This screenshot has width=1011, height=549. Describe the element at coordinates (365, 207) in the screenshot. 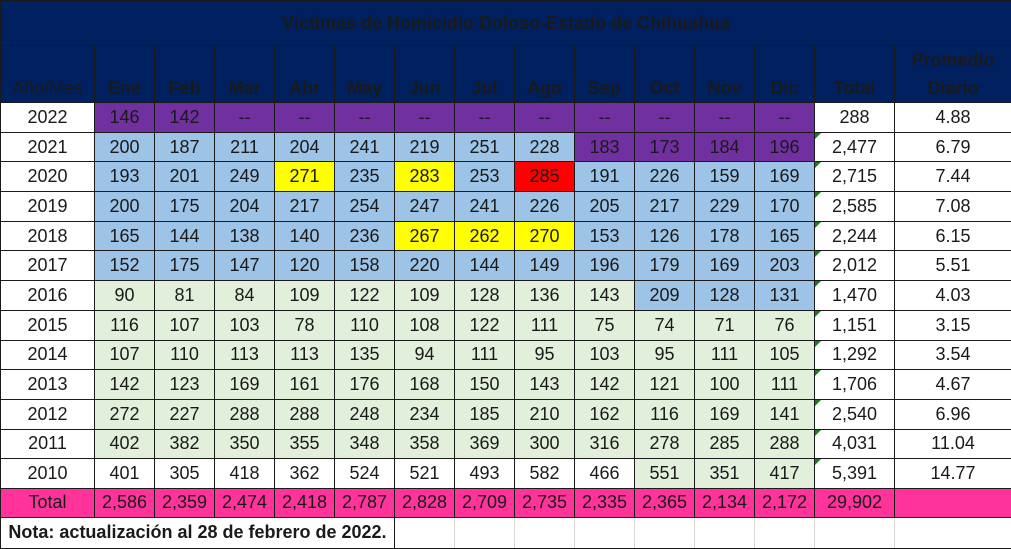

I see `month-value-cell: 254` at that location.